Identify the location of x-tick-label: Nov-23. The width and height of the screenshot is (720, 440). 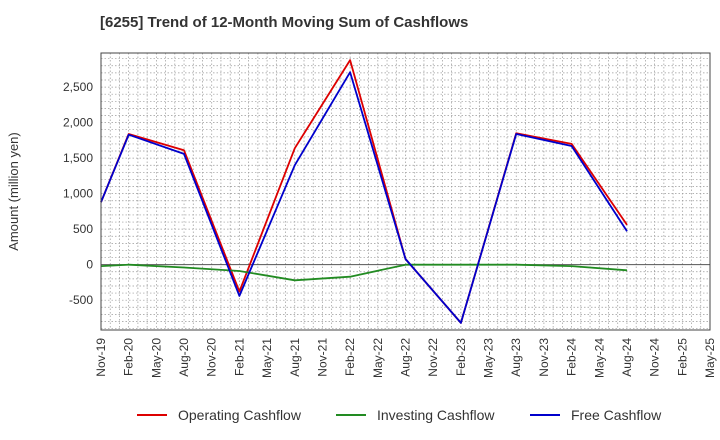
(544, 357).